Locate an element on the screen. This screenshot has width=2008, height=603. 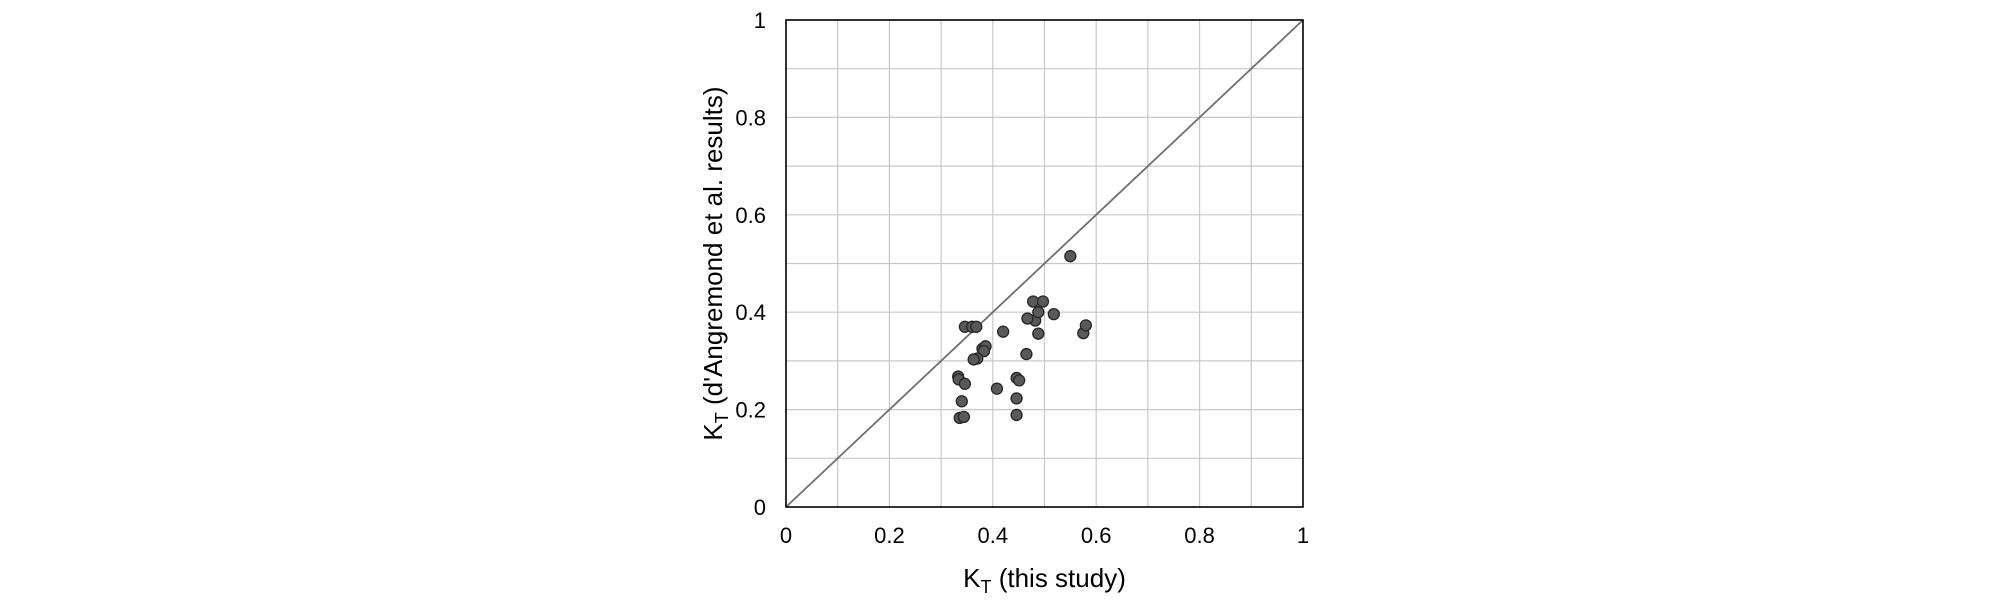
y-tick-label: 1 is located at coordinates (760, 20).